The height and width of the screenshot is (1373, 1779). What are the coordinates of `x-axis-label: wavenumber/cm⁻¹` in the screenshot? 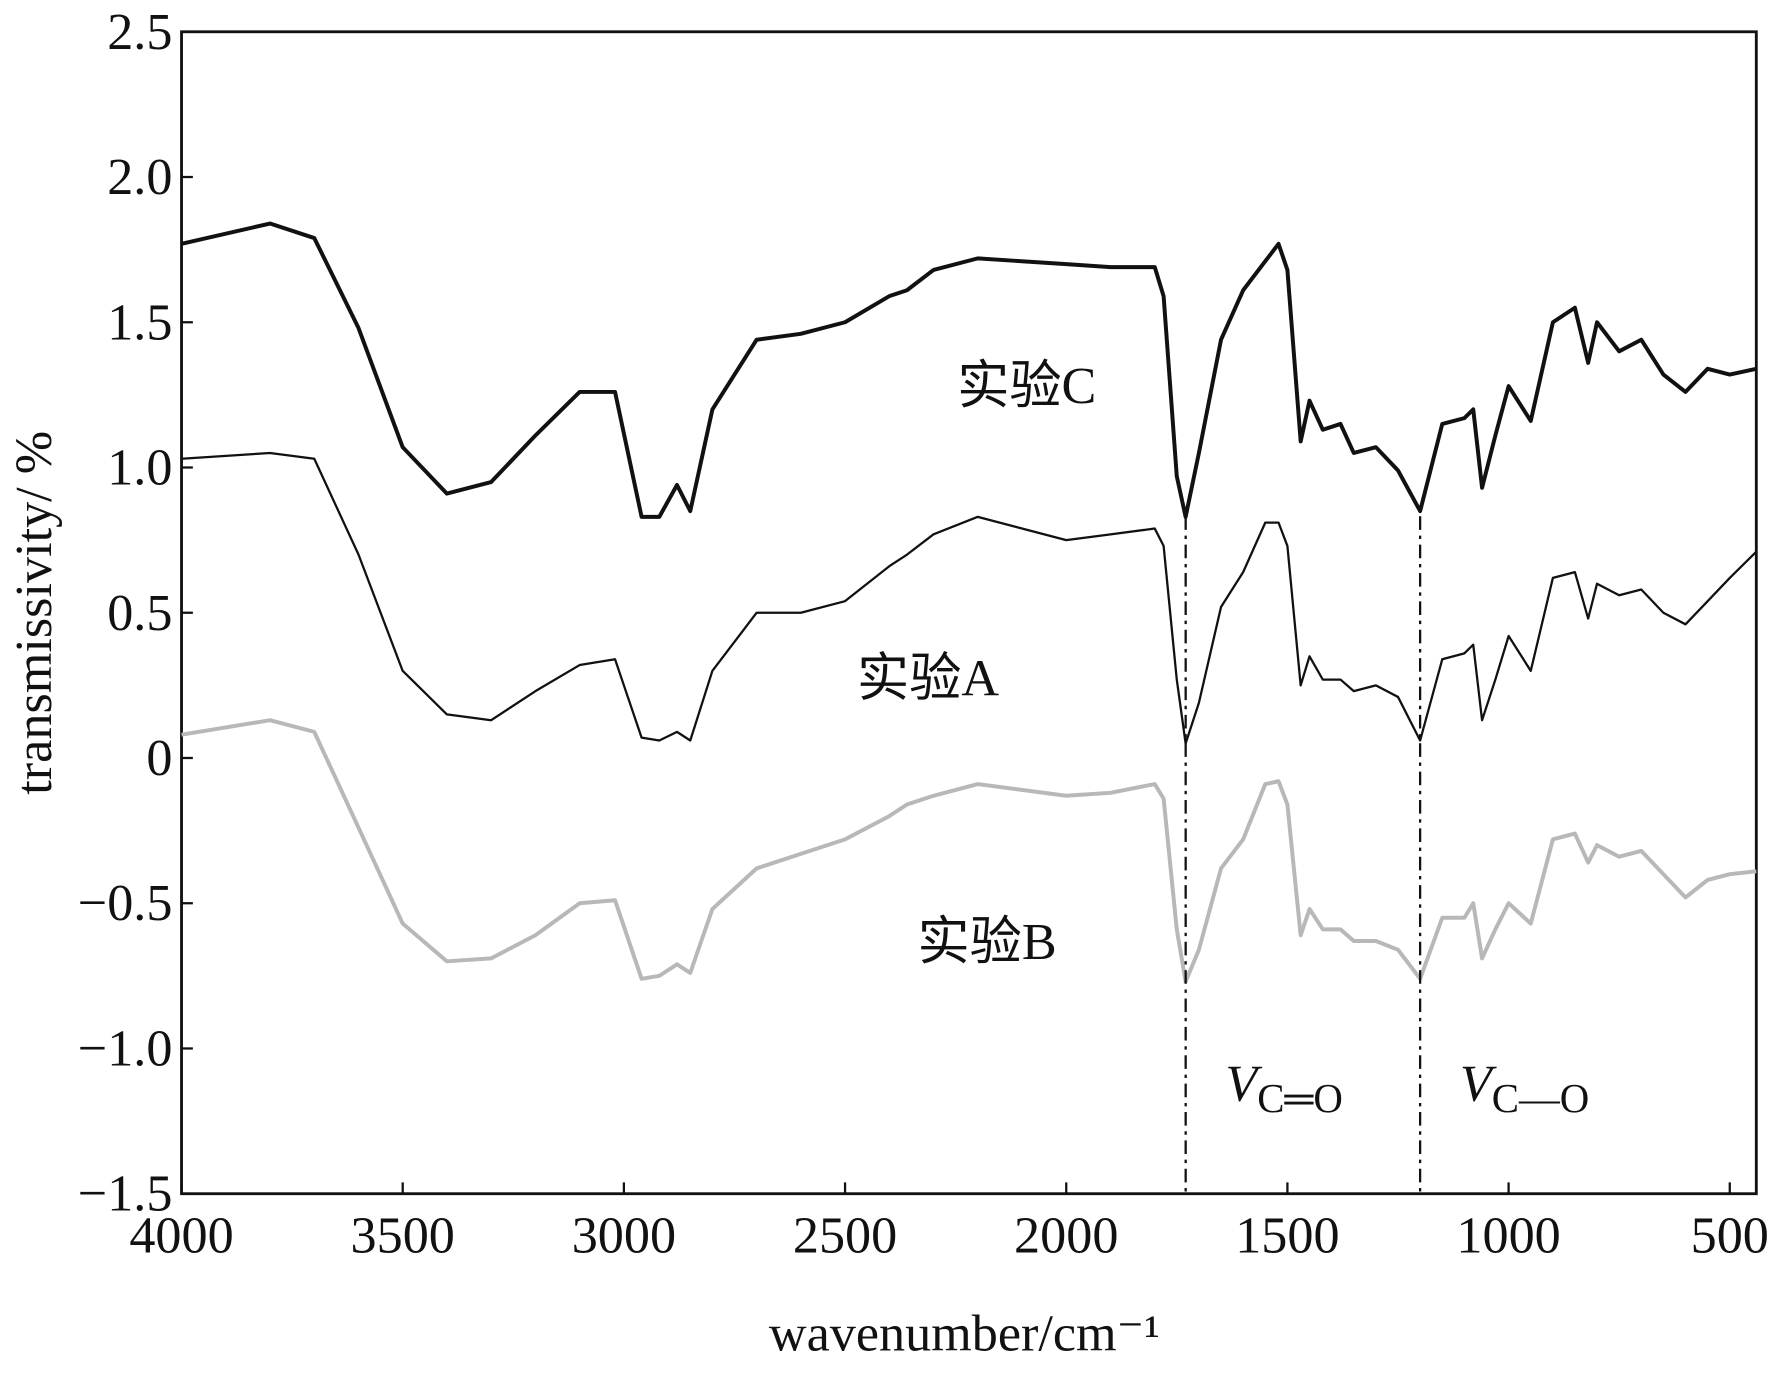 It's located at (964, 1333).